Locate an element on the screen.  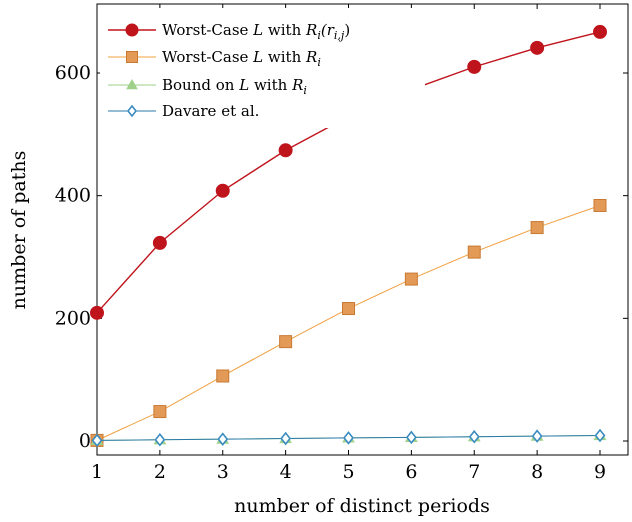
x-axis-title: number of distinct periods is located at coordinates (362, 506).